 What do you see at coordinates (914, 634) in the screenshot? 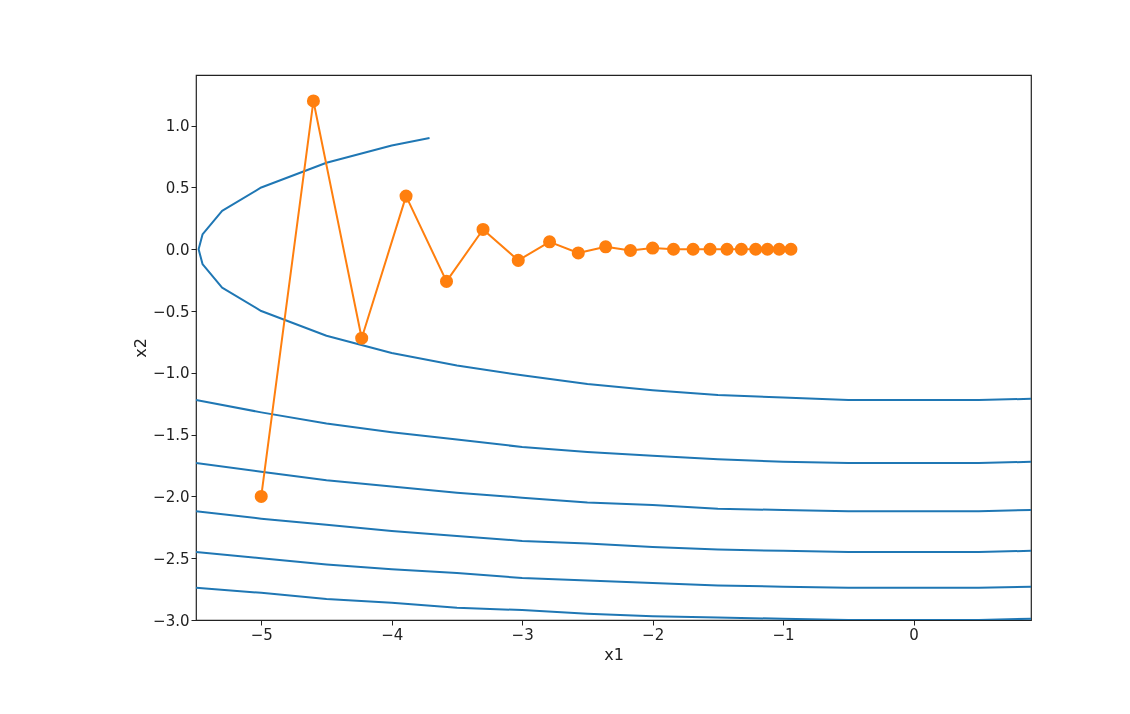
I see `x-tick-label: 0` at bounding box center [914, 634].